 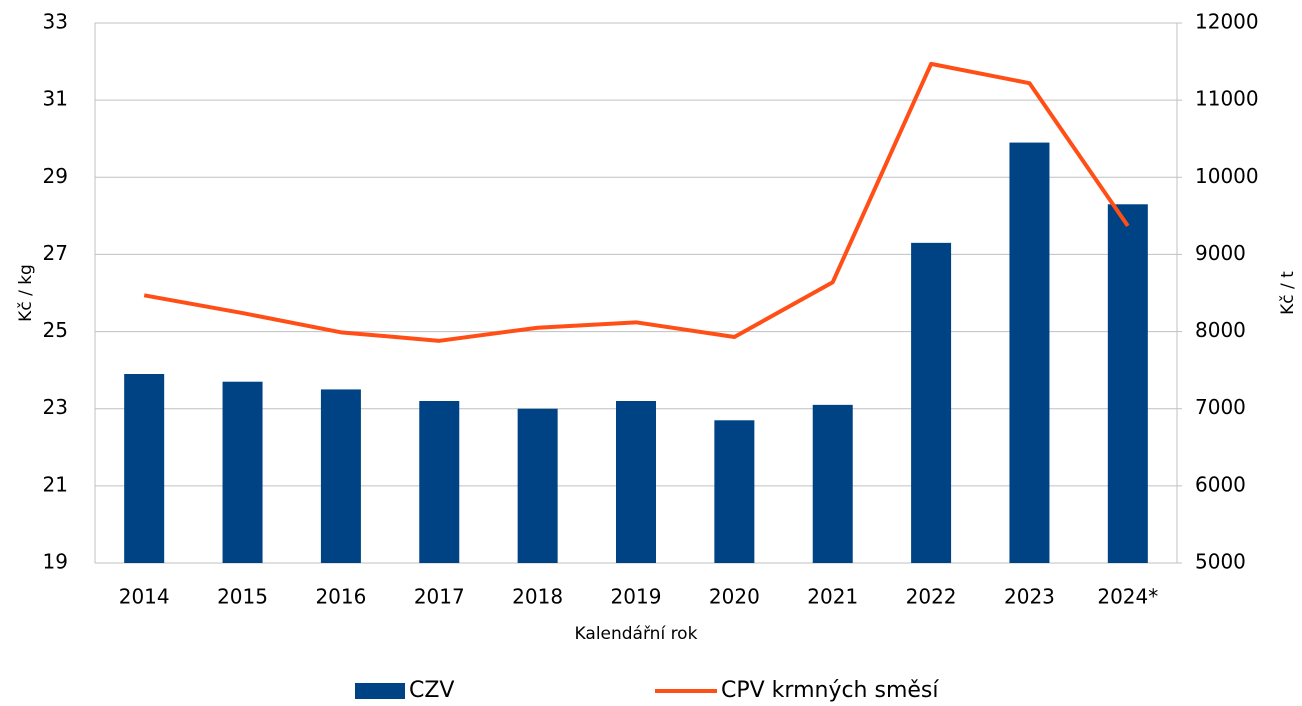 I want to click on legend-swatch, so click(x=380, y=691).